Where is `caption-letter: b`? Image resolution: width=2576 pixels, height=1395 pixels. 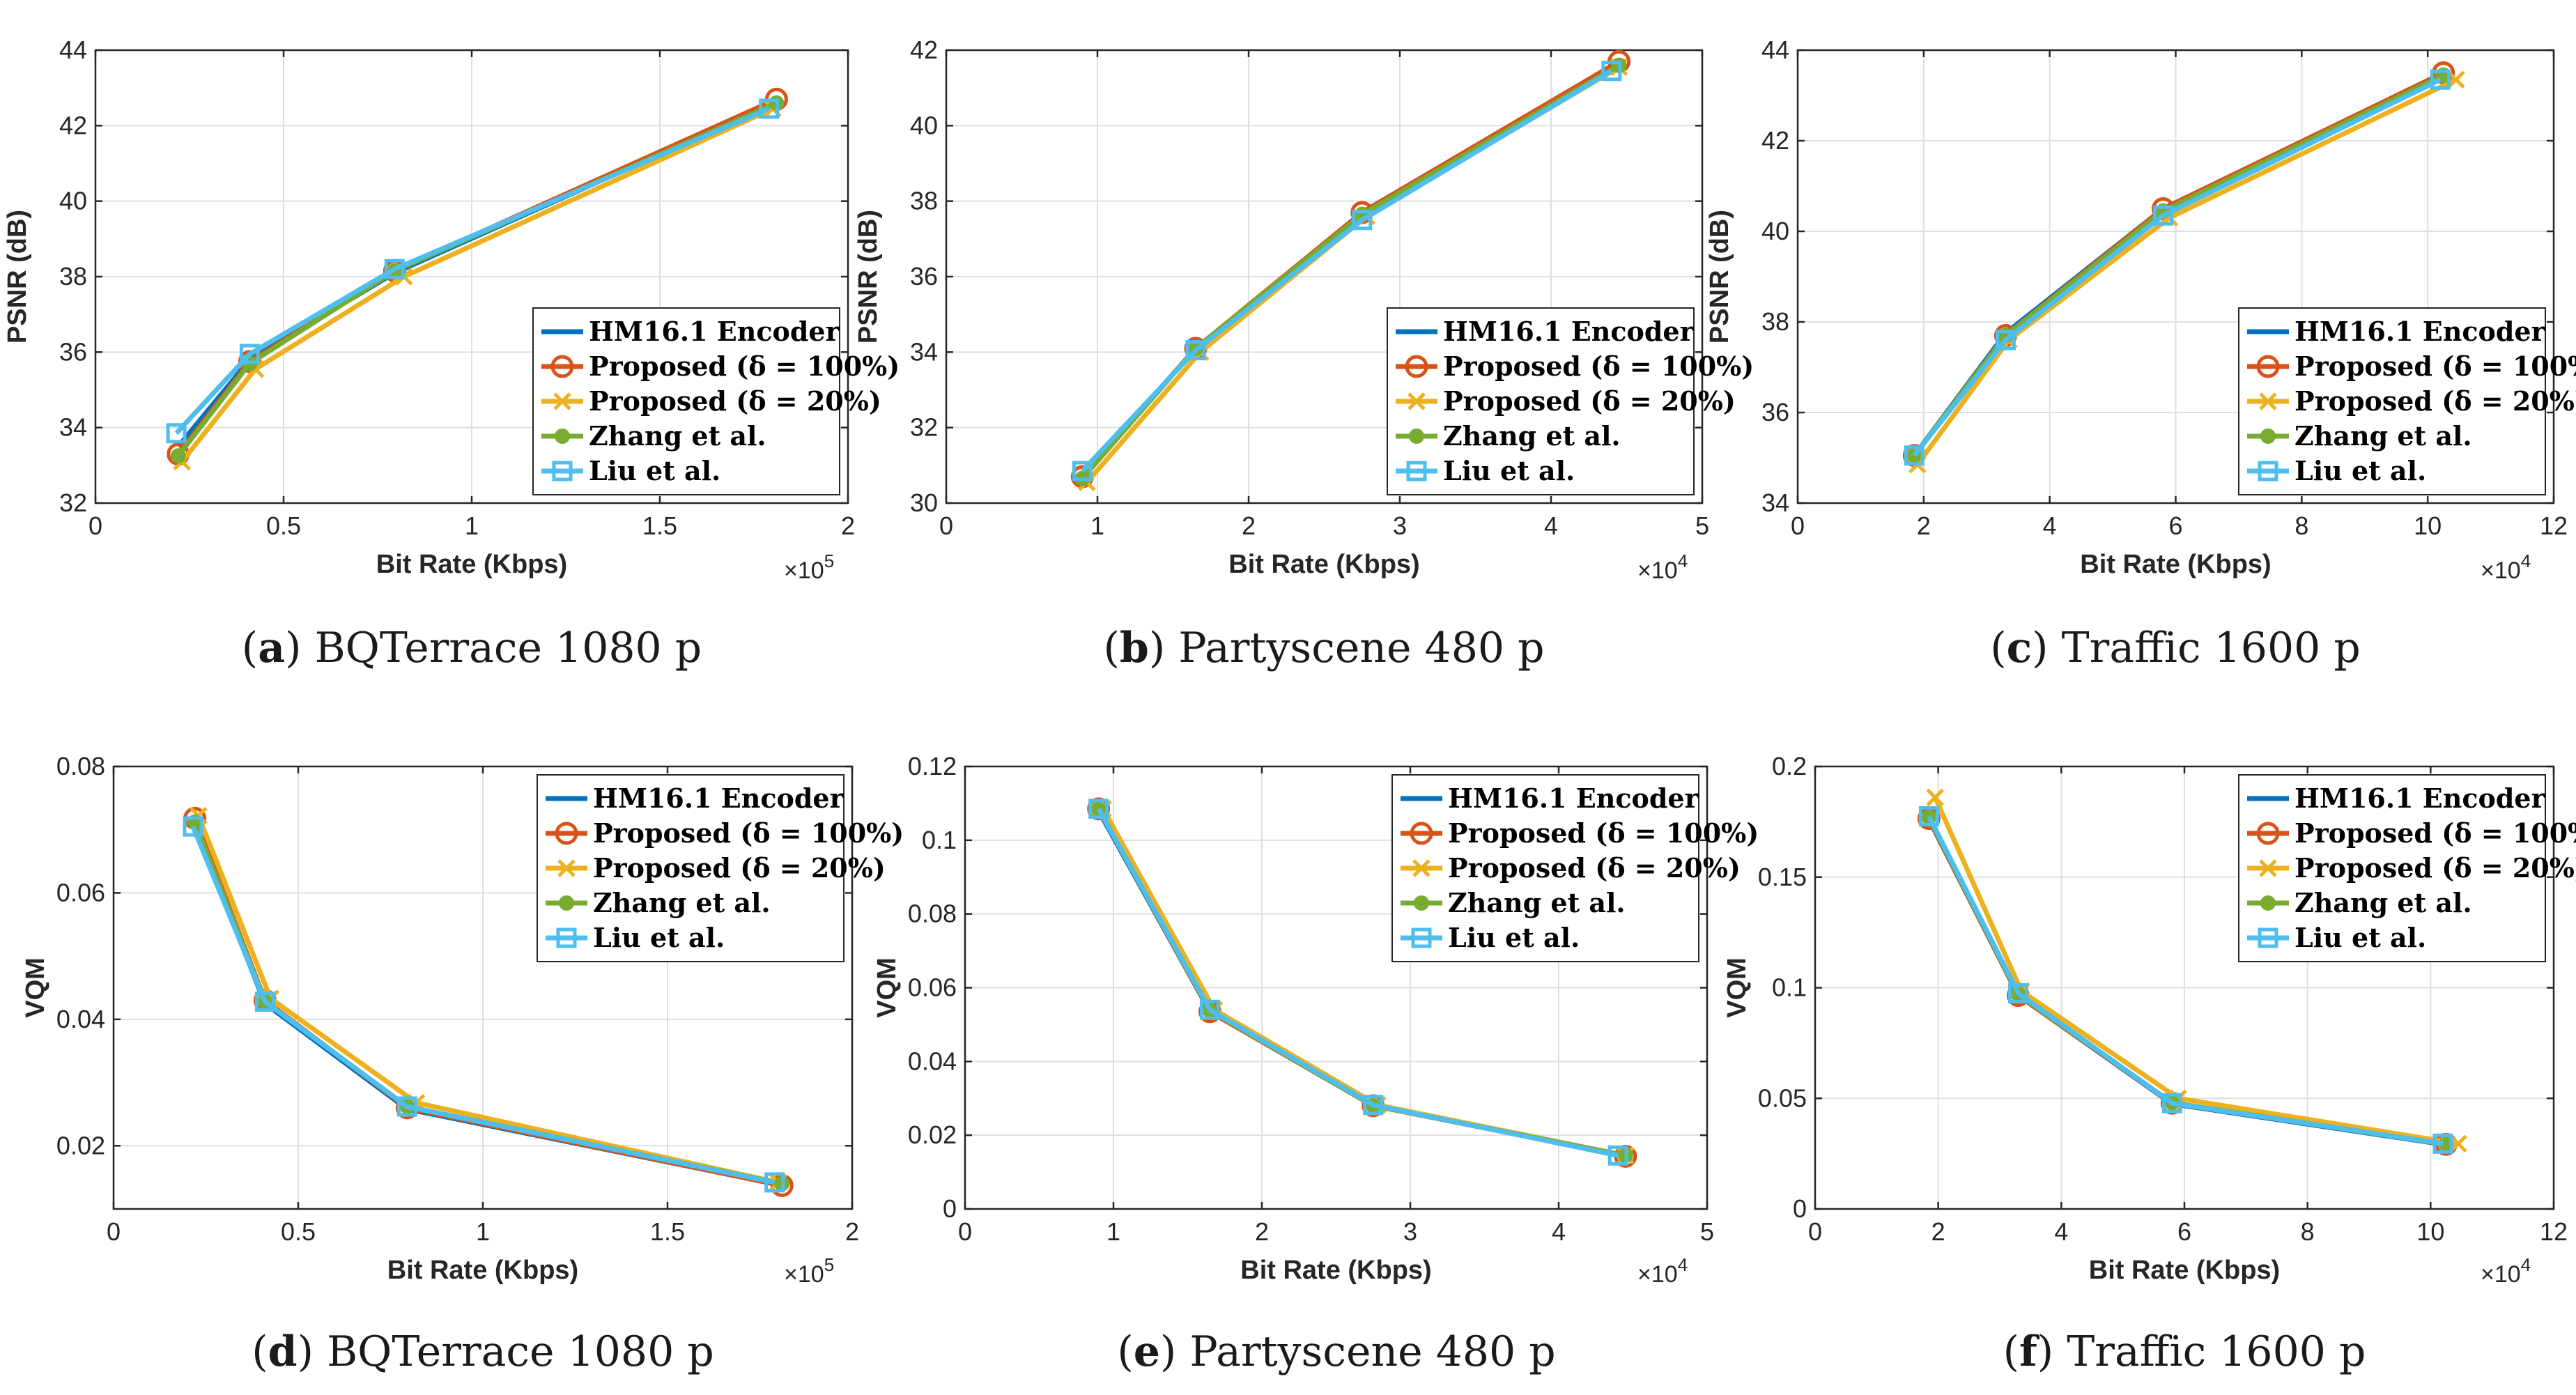
caption-letter: b is located at coordinates (1134, 648).